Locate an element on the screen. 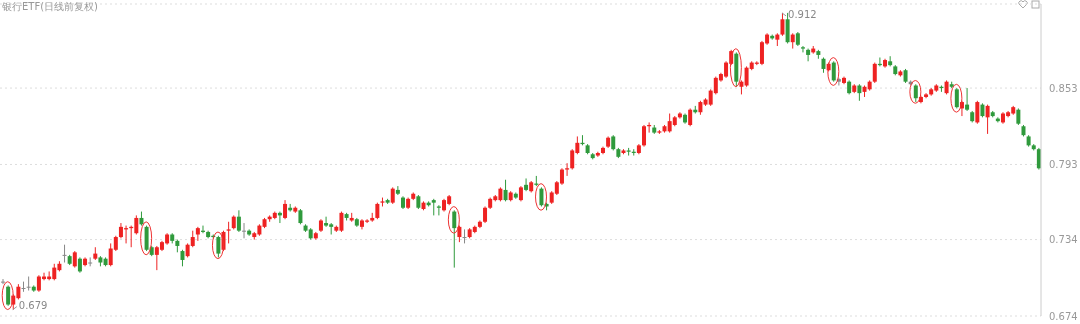 Image resolution: width=1080 pixels, height=324 pixels. annotation: 0.912 is located at coordinates (802, 14).